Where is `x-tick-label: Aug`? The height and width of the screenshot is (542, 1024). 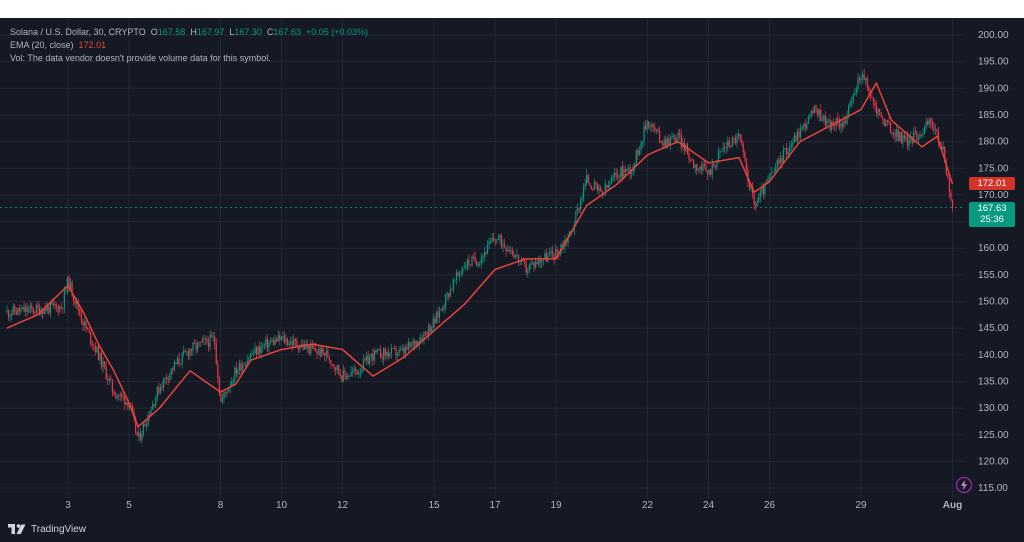 x-tick-label: Aug is located at coordinates (952, 505).